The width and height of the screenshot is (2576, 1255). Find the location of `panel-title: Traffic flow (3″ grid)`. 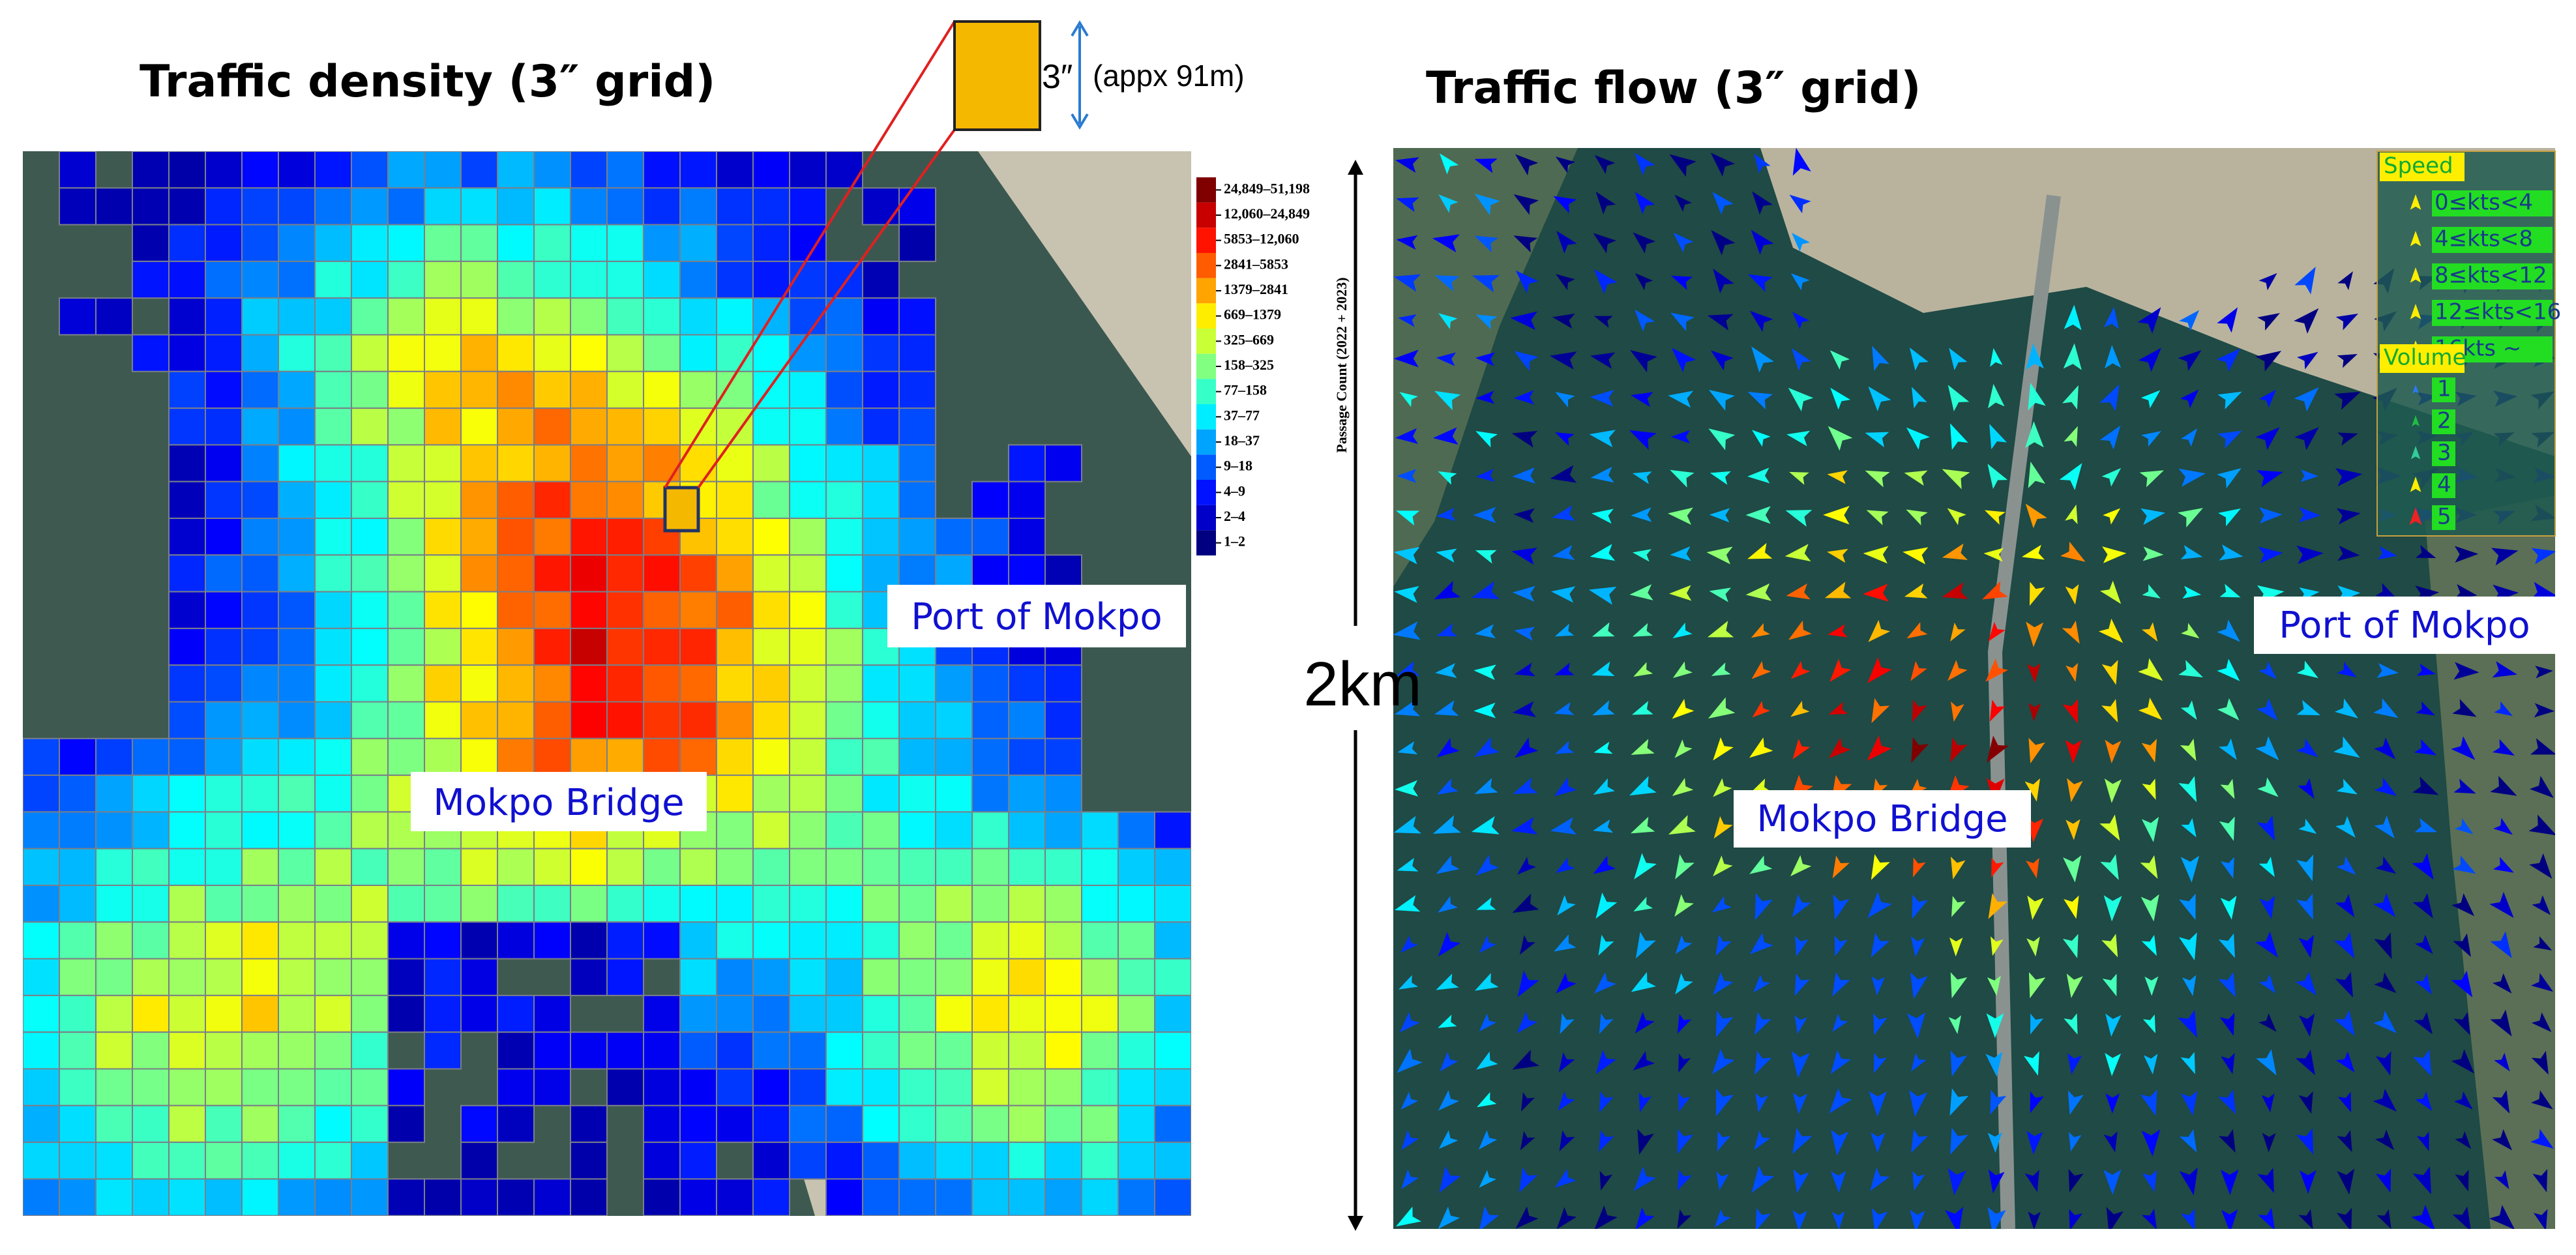

panel-title: Traffic flow (3″ grid) is located at coordinates (1673, 88).